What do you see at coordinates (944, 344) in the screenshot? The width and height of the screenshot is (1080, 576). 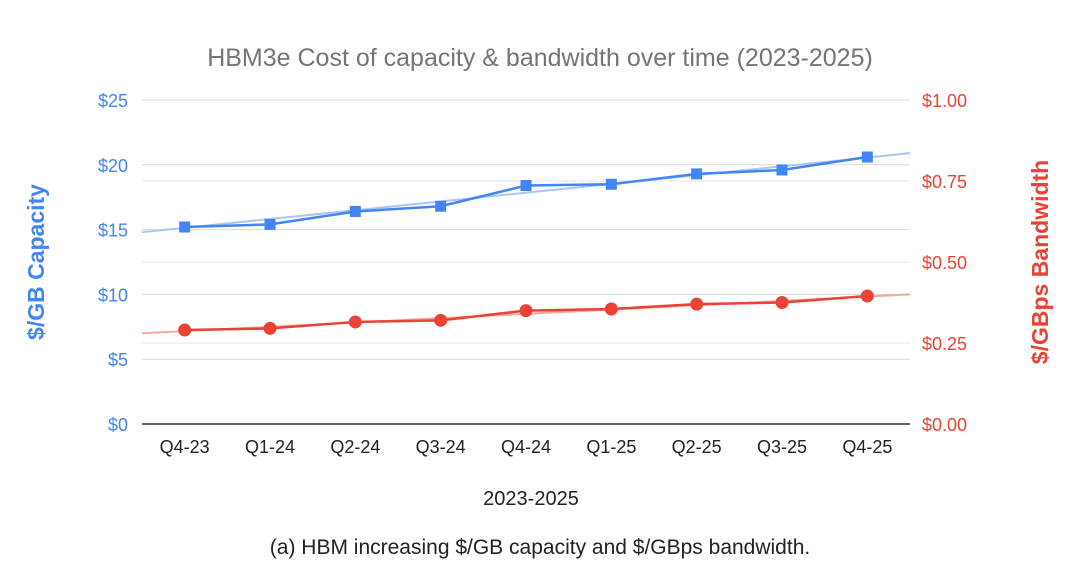 I see `right-tick-label: $0.25` at bounding box center [944, 344].